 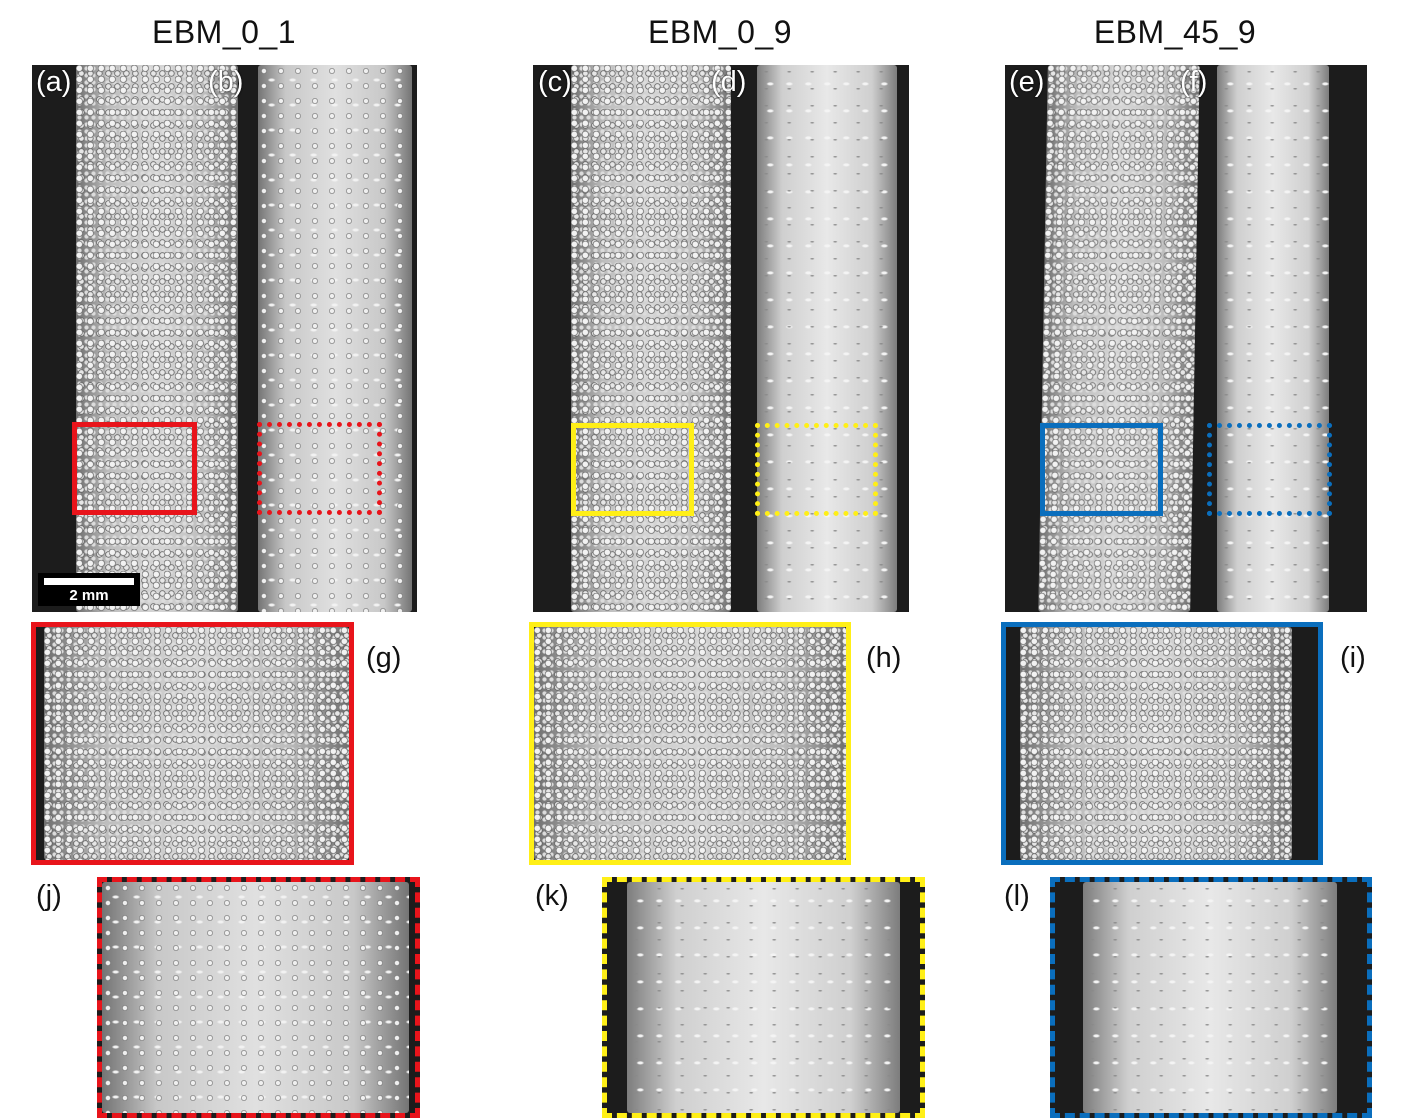 What do you see at coordinates (134, 468) in the screenshot?
I see `roi-box-g` at bounding box center [134, 468].